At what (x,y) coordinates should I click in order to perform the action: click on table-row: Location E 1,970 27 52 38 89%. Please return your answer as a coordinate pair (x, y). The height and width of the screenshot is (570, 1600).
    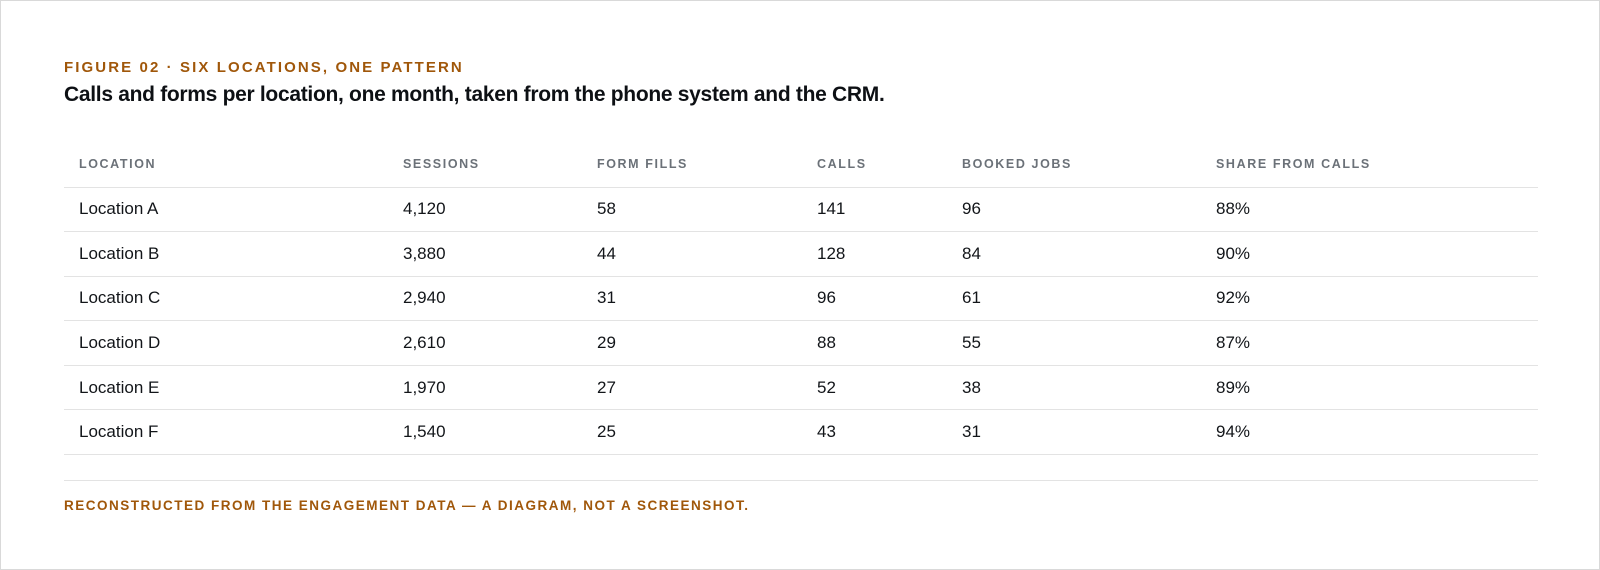
    Looking at the image, I should click on (801, 388).